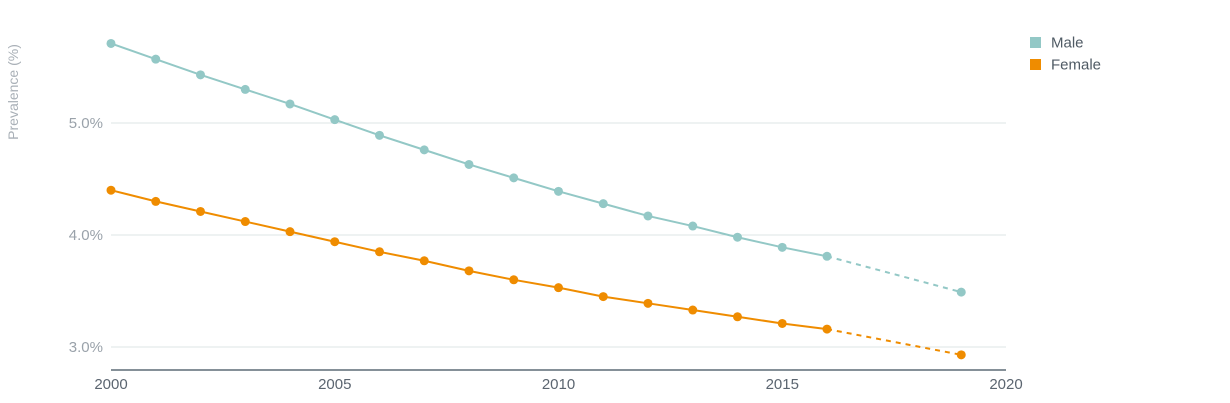 Image resolution: width=1230 pixels, height=403 pixels. What do you see at coordinates (13, 92) in the screenshot?
I see `y-axis-label: Prevalence (%)` at bounding box center [13, 92].